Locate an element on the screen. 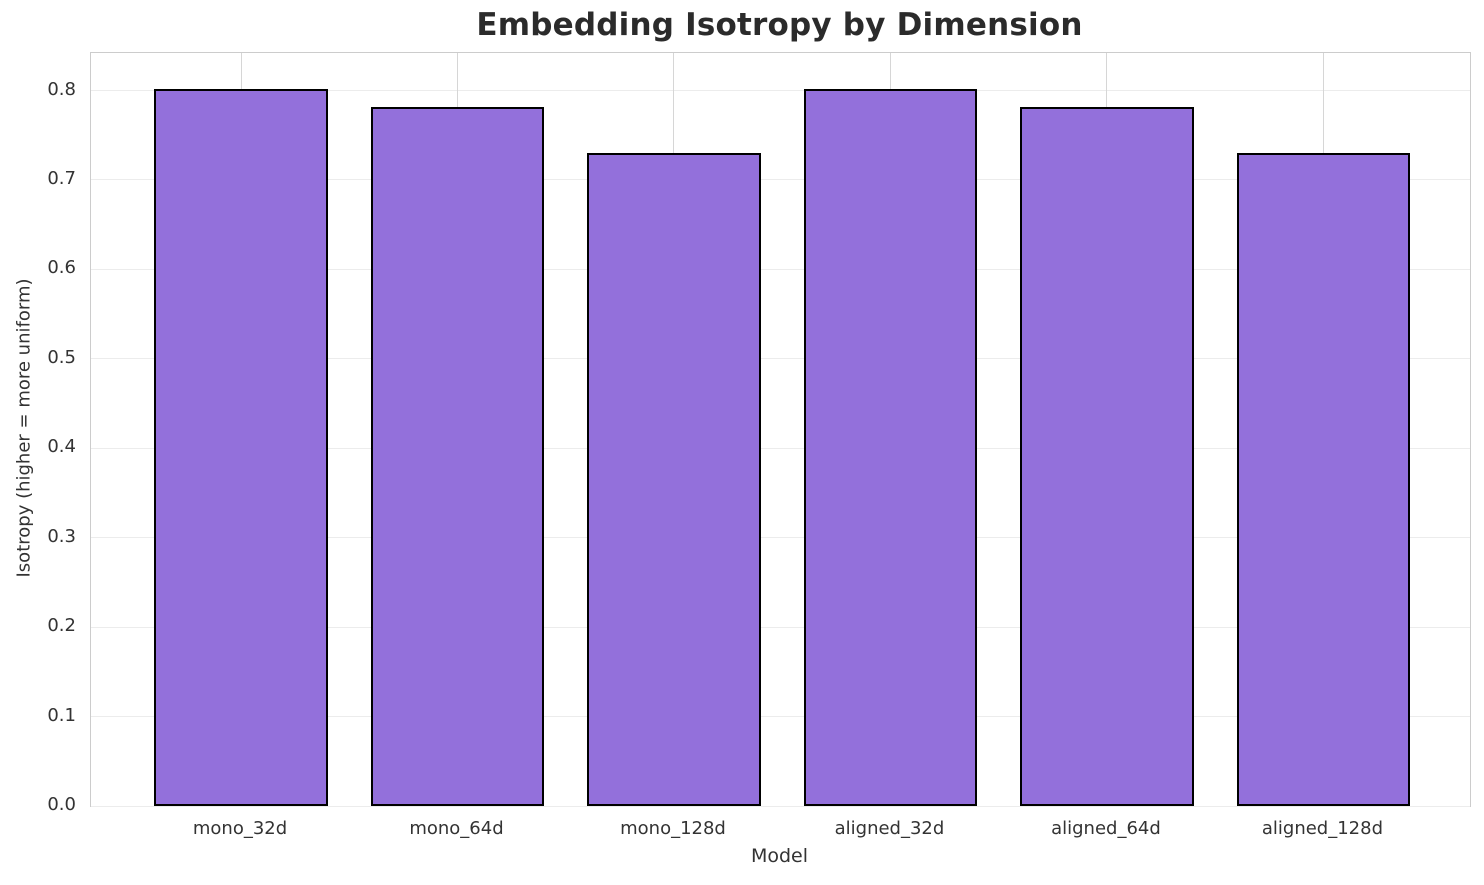 The width and height of the screenshot is (1484, 885). y-tick-label: 0.2 is located at coordinates (61, 626).